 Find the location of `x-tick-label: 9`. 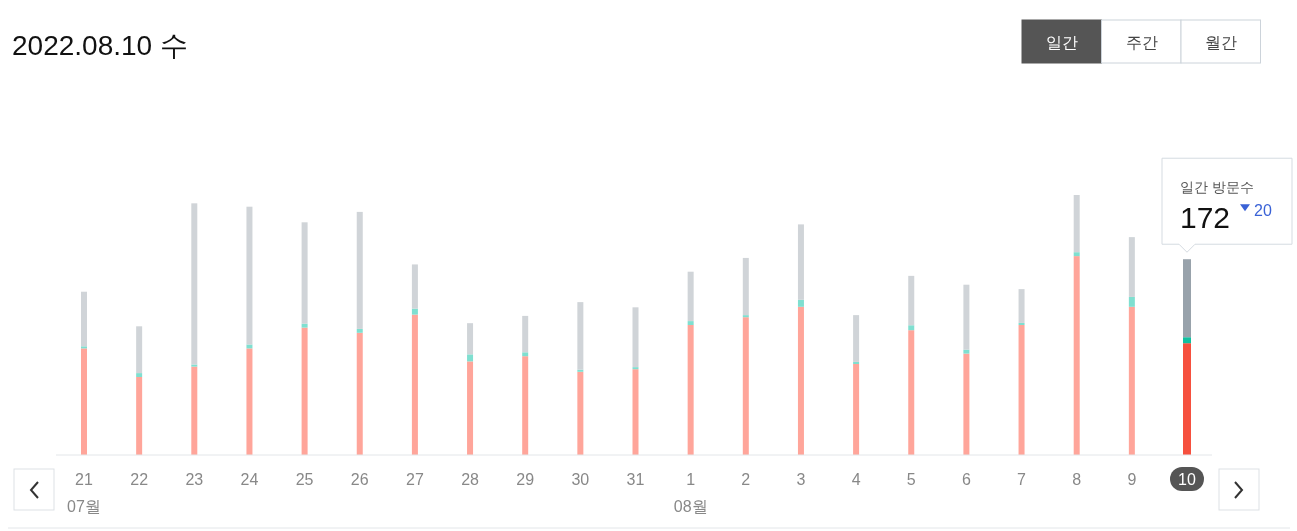

x-tick-label: 9 is located at coordinates (1132, 479).